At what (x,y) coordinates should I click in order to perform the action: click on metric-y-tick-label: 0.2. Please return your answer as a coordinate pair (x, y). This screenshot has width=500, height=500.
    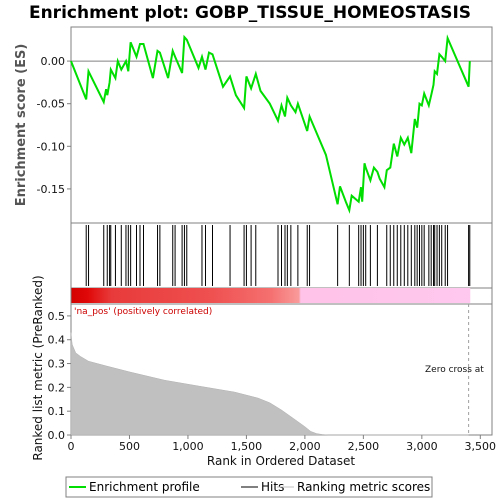
    Looking at the image, I should click on (57, 387).